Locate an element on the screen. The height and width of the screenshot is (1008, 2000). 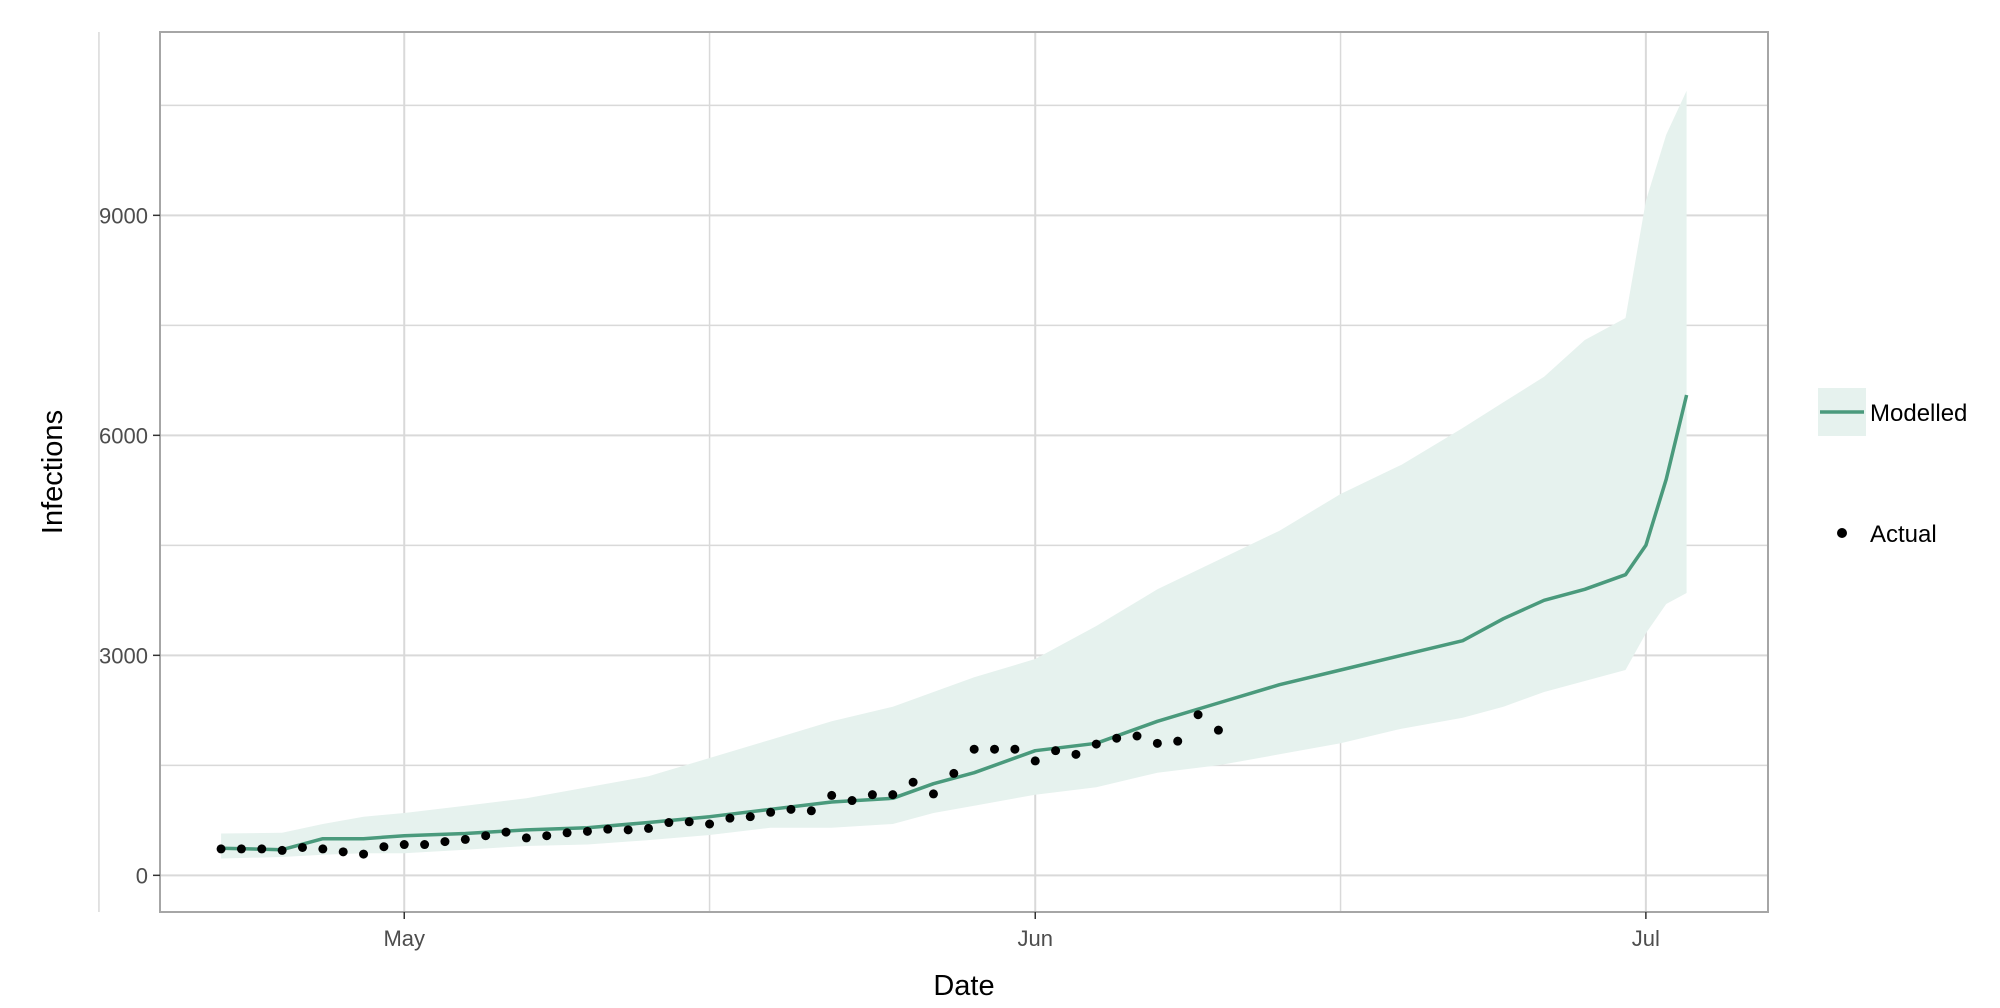
y-axis: 0 3000 6000 9000 is located at coordinates (129, 545).